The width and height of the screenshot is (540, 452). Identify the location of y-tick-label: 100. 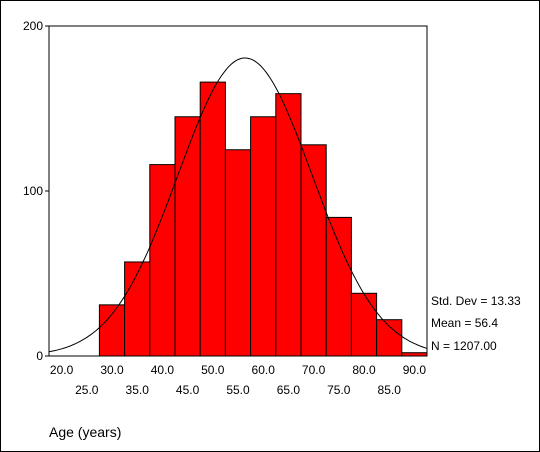
(33, 191).